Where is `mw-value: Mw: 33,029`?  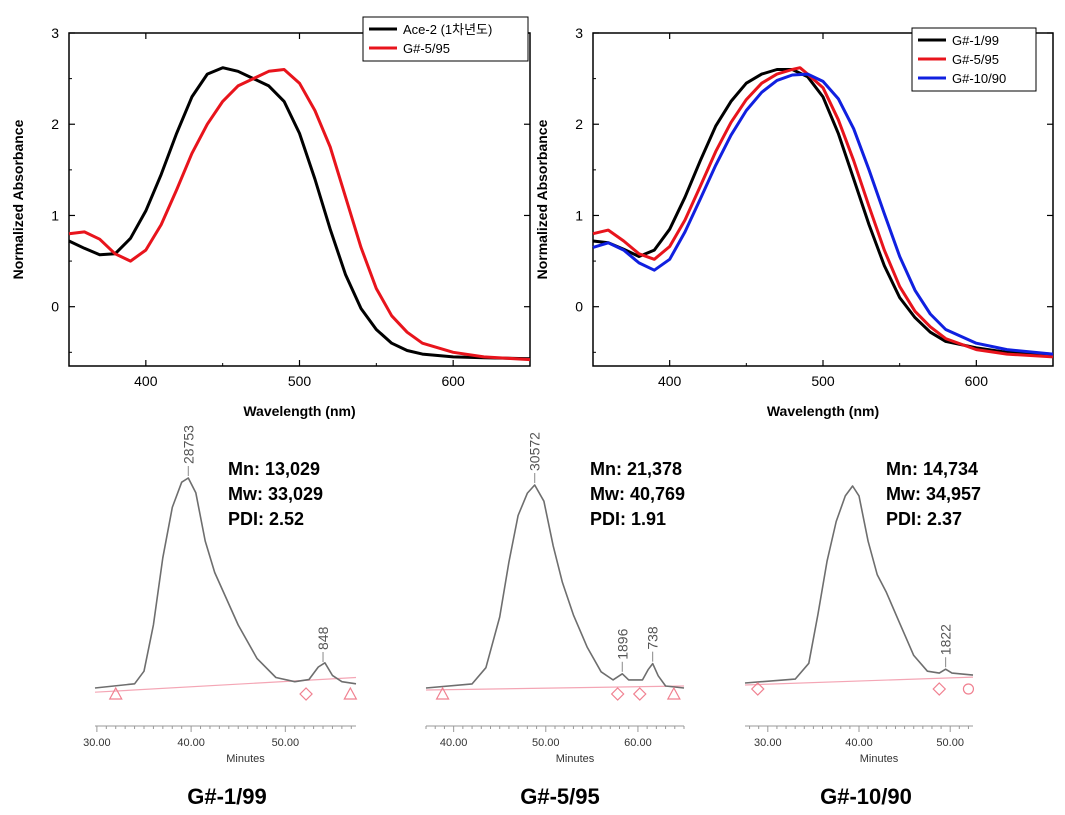 mw-value: Mw: 33,029 is located at coordinates (275, 494).